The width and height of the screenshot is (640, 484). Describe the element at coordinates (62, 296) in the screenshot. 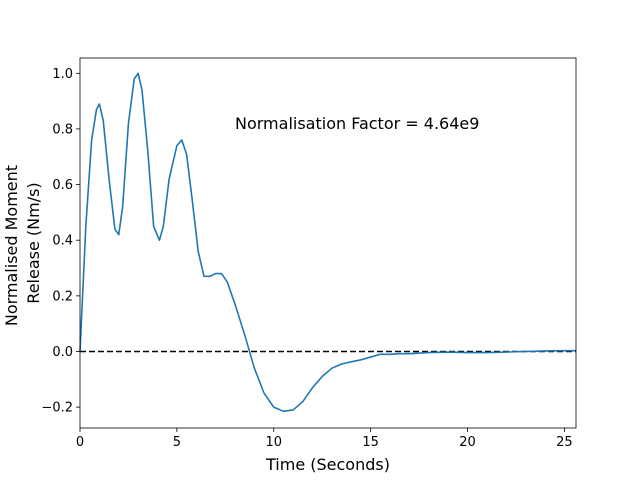

I see `y-tick-label: 0.2` at that location.